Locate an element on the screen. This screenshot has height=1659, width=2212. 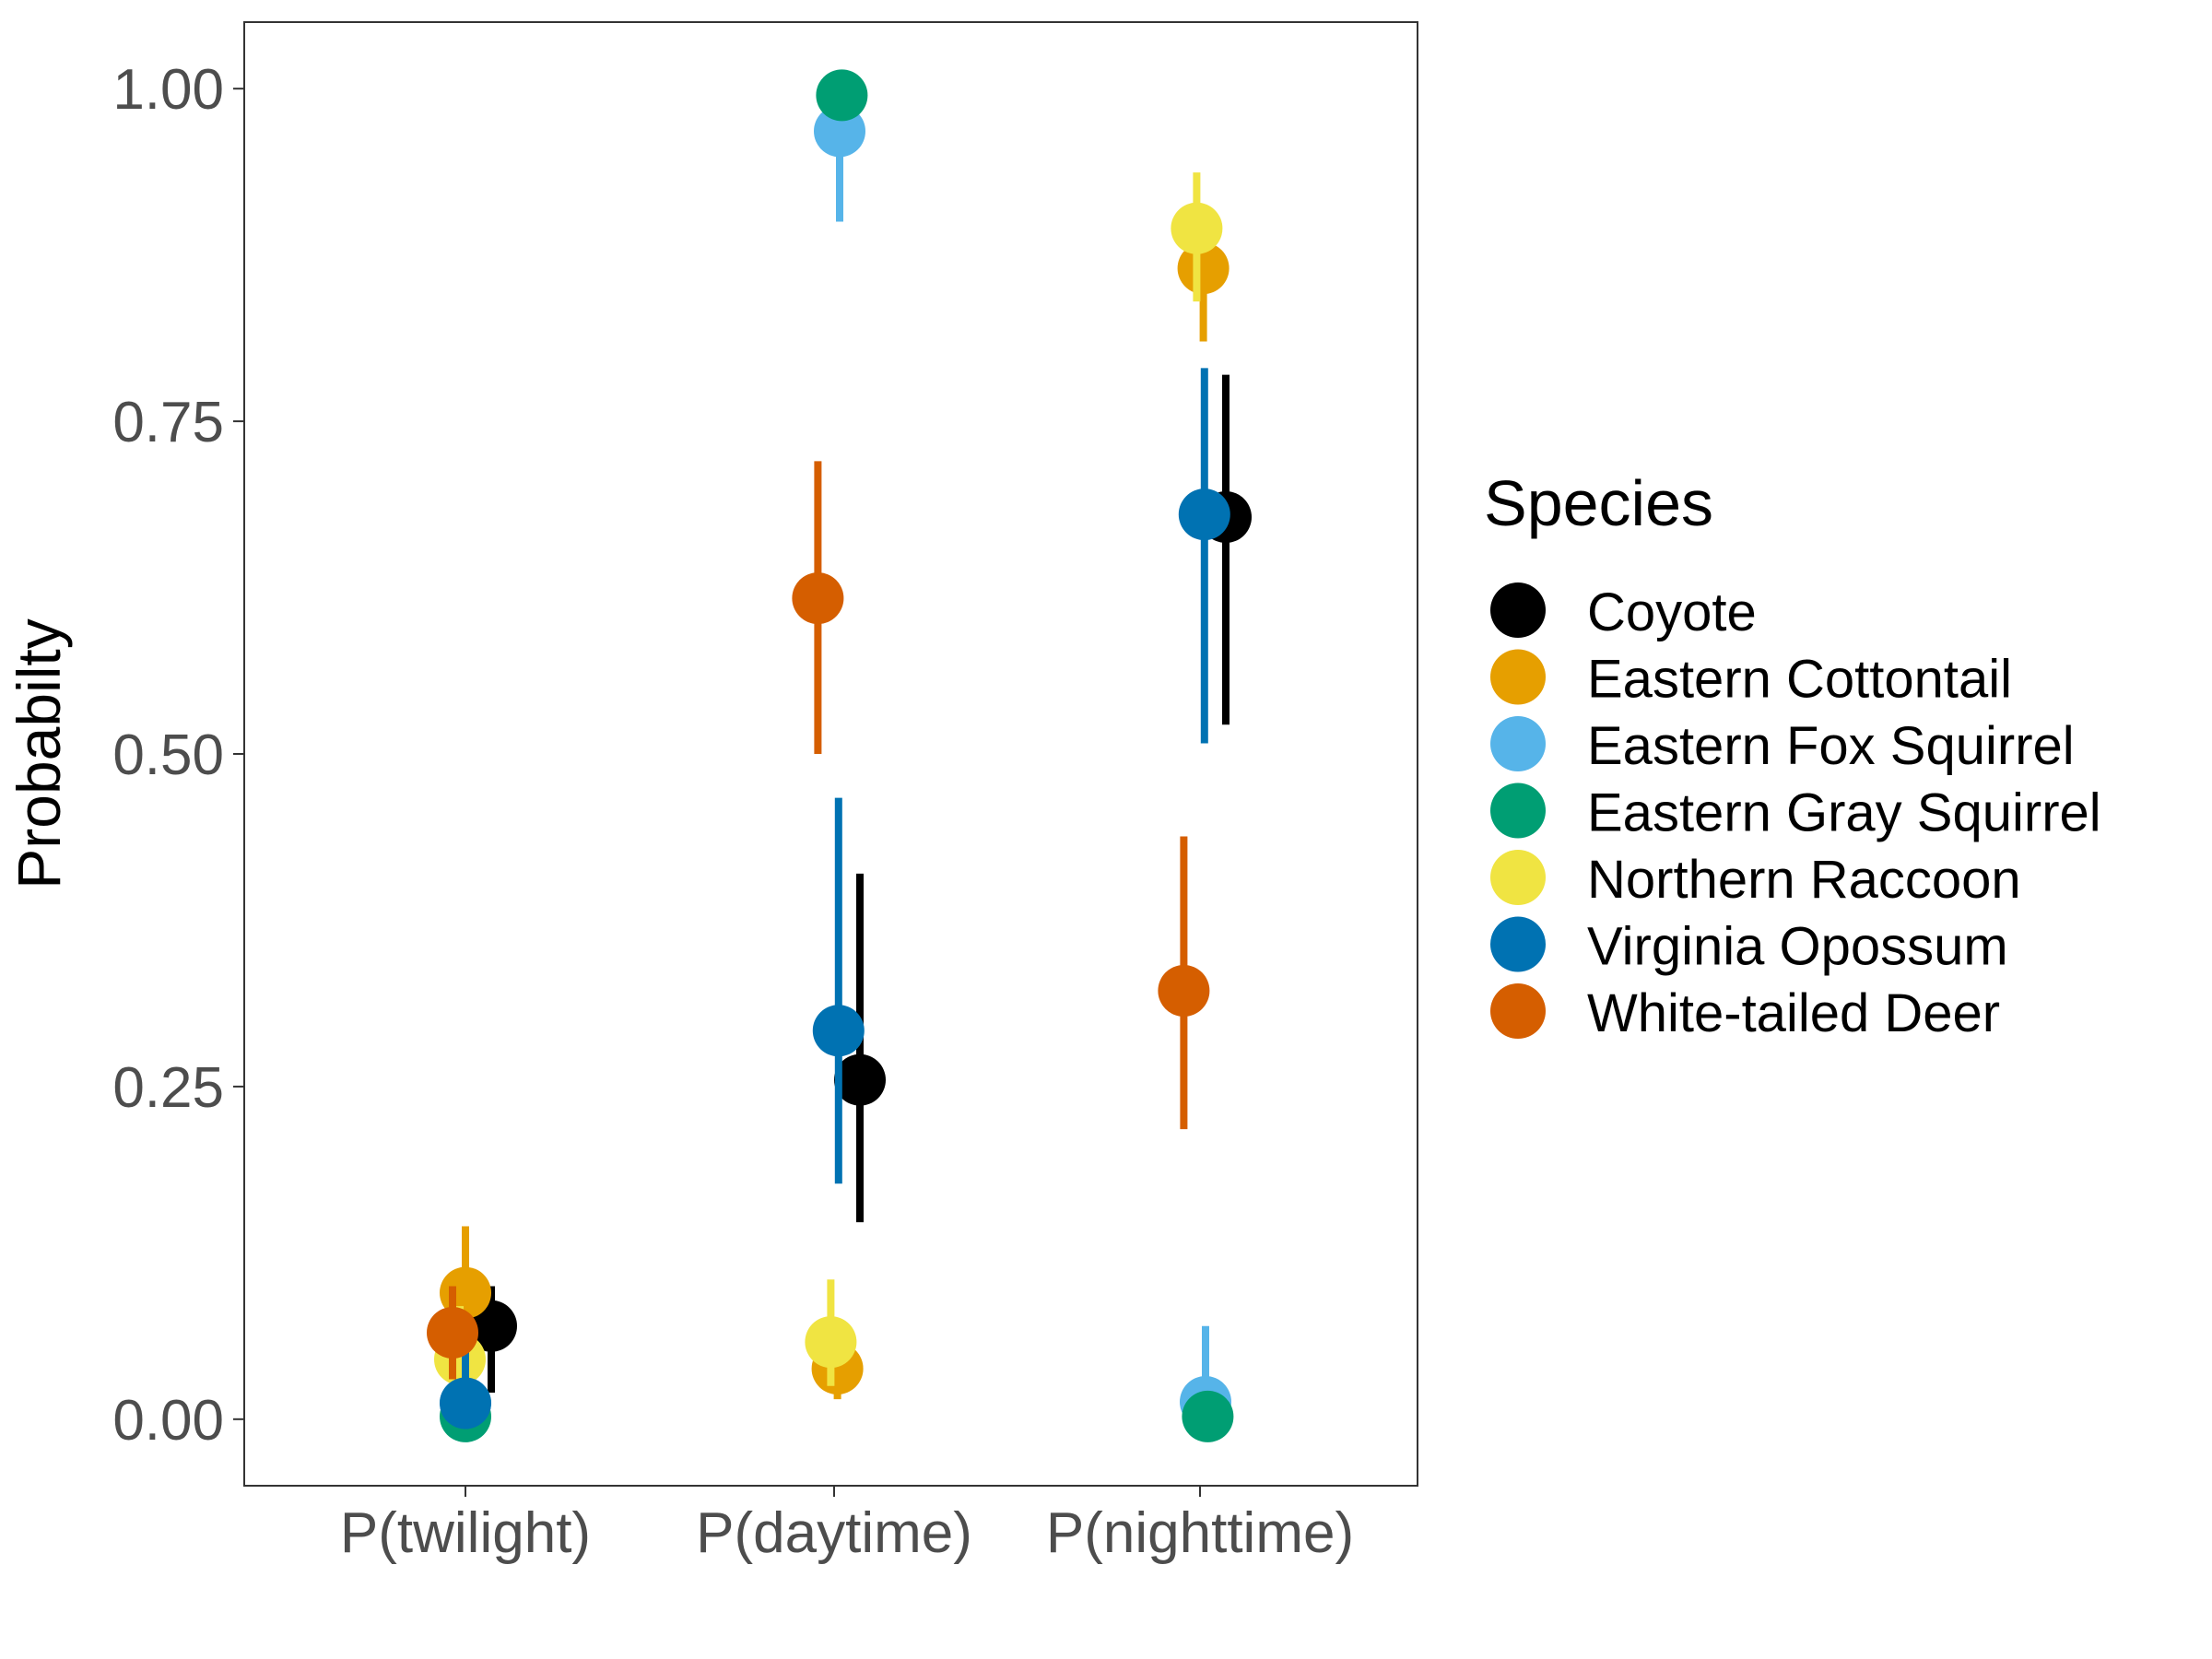
legend-label: White-tailed Deer is located at coordinates (1793, 1013).